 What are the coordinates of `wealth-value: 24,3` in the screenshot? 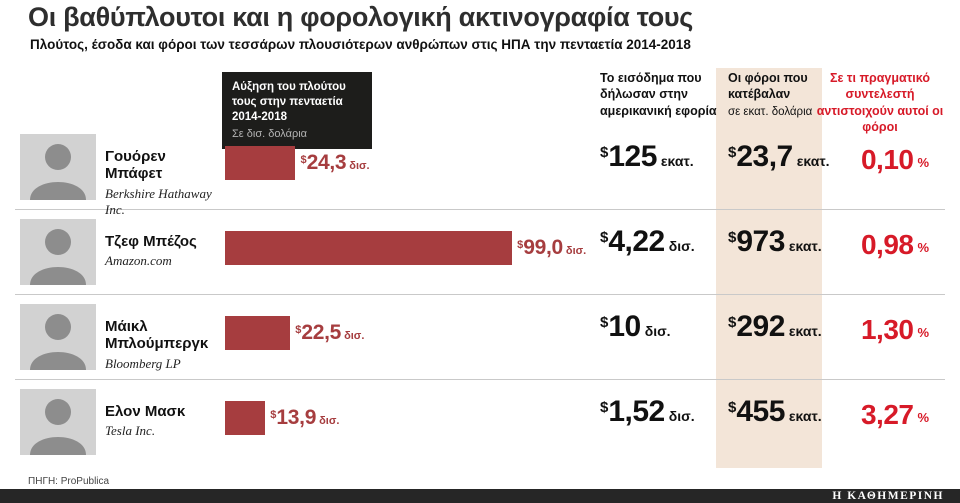 It's located at (326, 162).